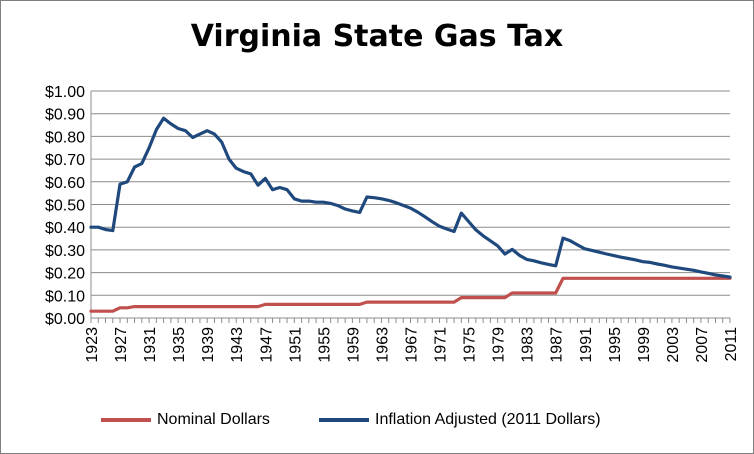  Describe the element at coordinates (586, 345) in the screenshot. I see `x-tick-label: 1991` at that location.